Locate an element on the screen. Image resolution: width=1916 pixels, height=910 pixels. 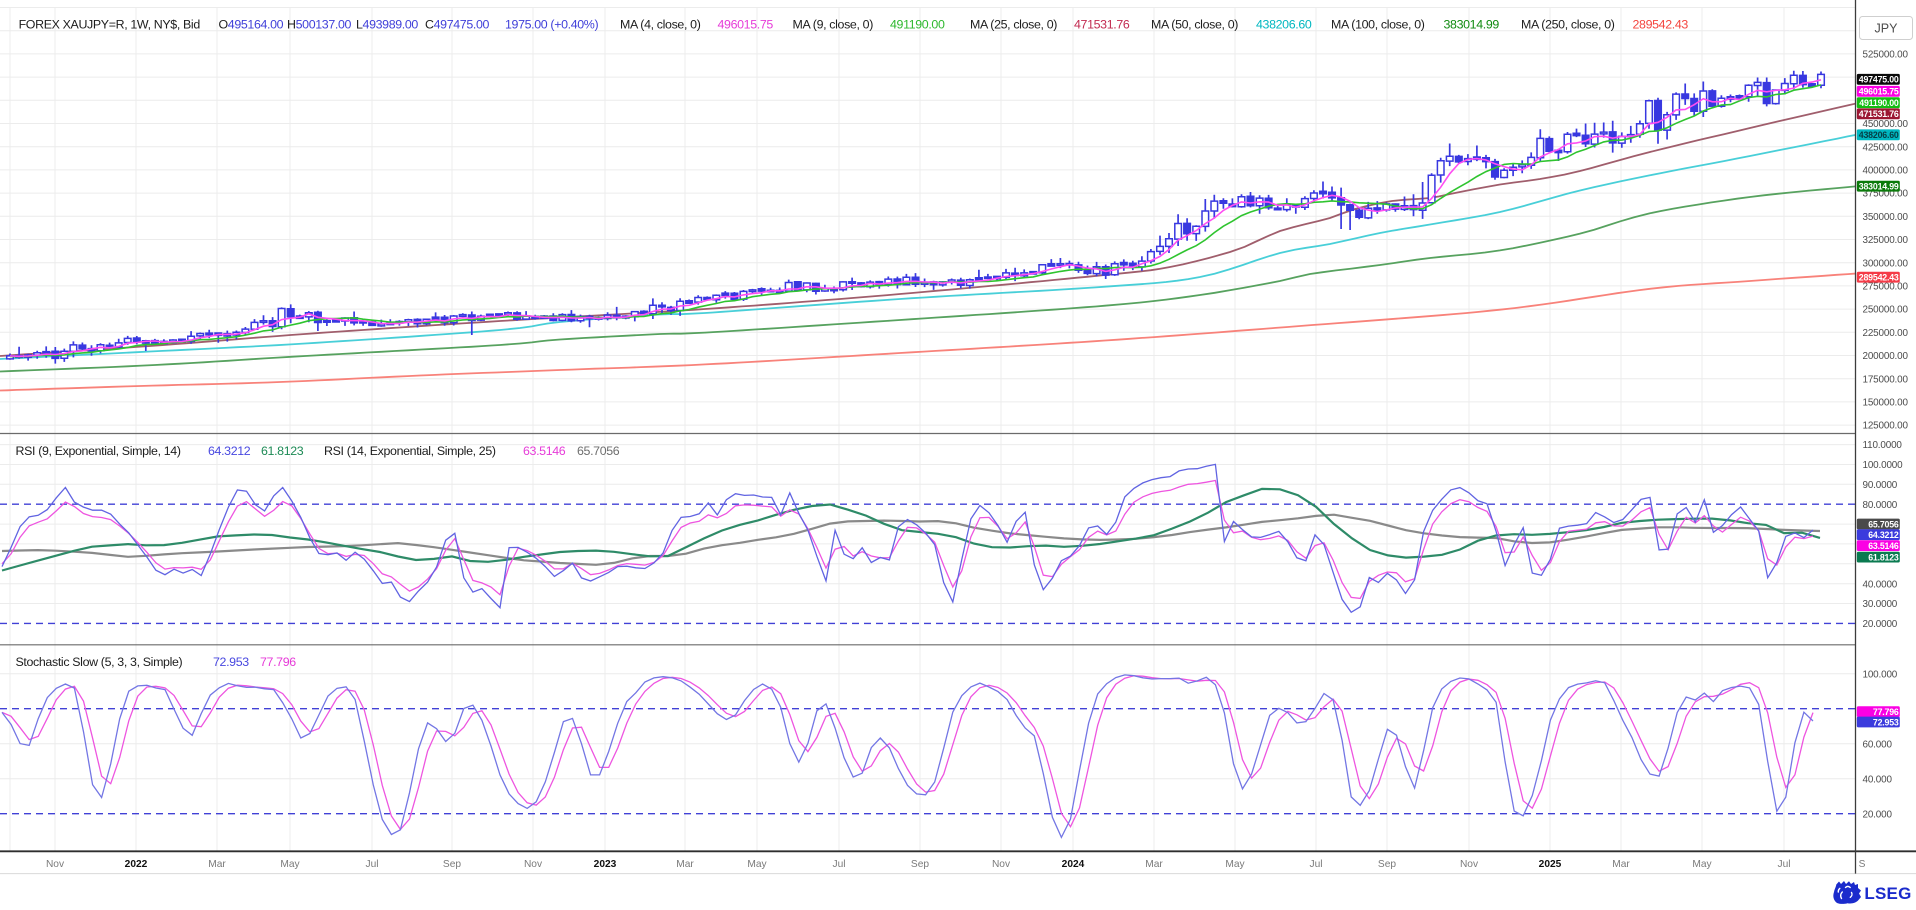
svg-text: 300000.00 is located at coordinates (1886, 263).